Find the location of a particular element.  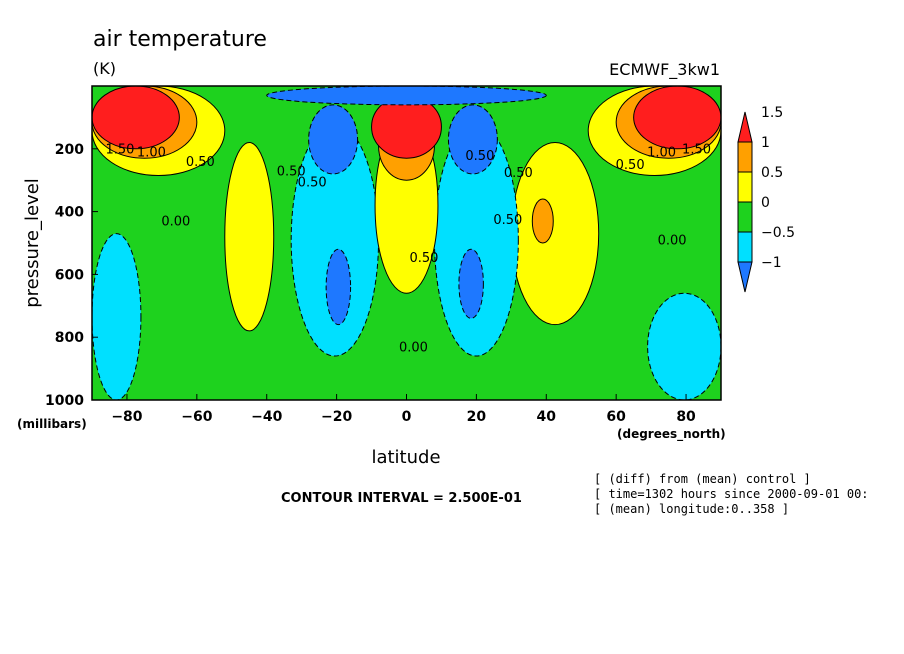

field-north-lower-cold is located at coordinates (471, 283).